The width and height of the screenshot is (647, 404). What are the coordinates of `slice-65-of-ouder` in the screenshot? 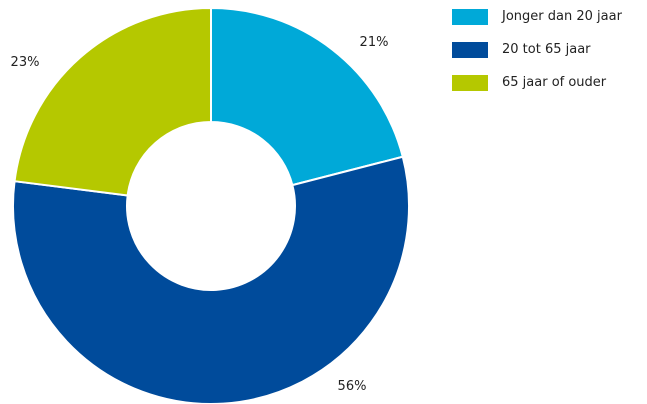 It's located at (112, 101).